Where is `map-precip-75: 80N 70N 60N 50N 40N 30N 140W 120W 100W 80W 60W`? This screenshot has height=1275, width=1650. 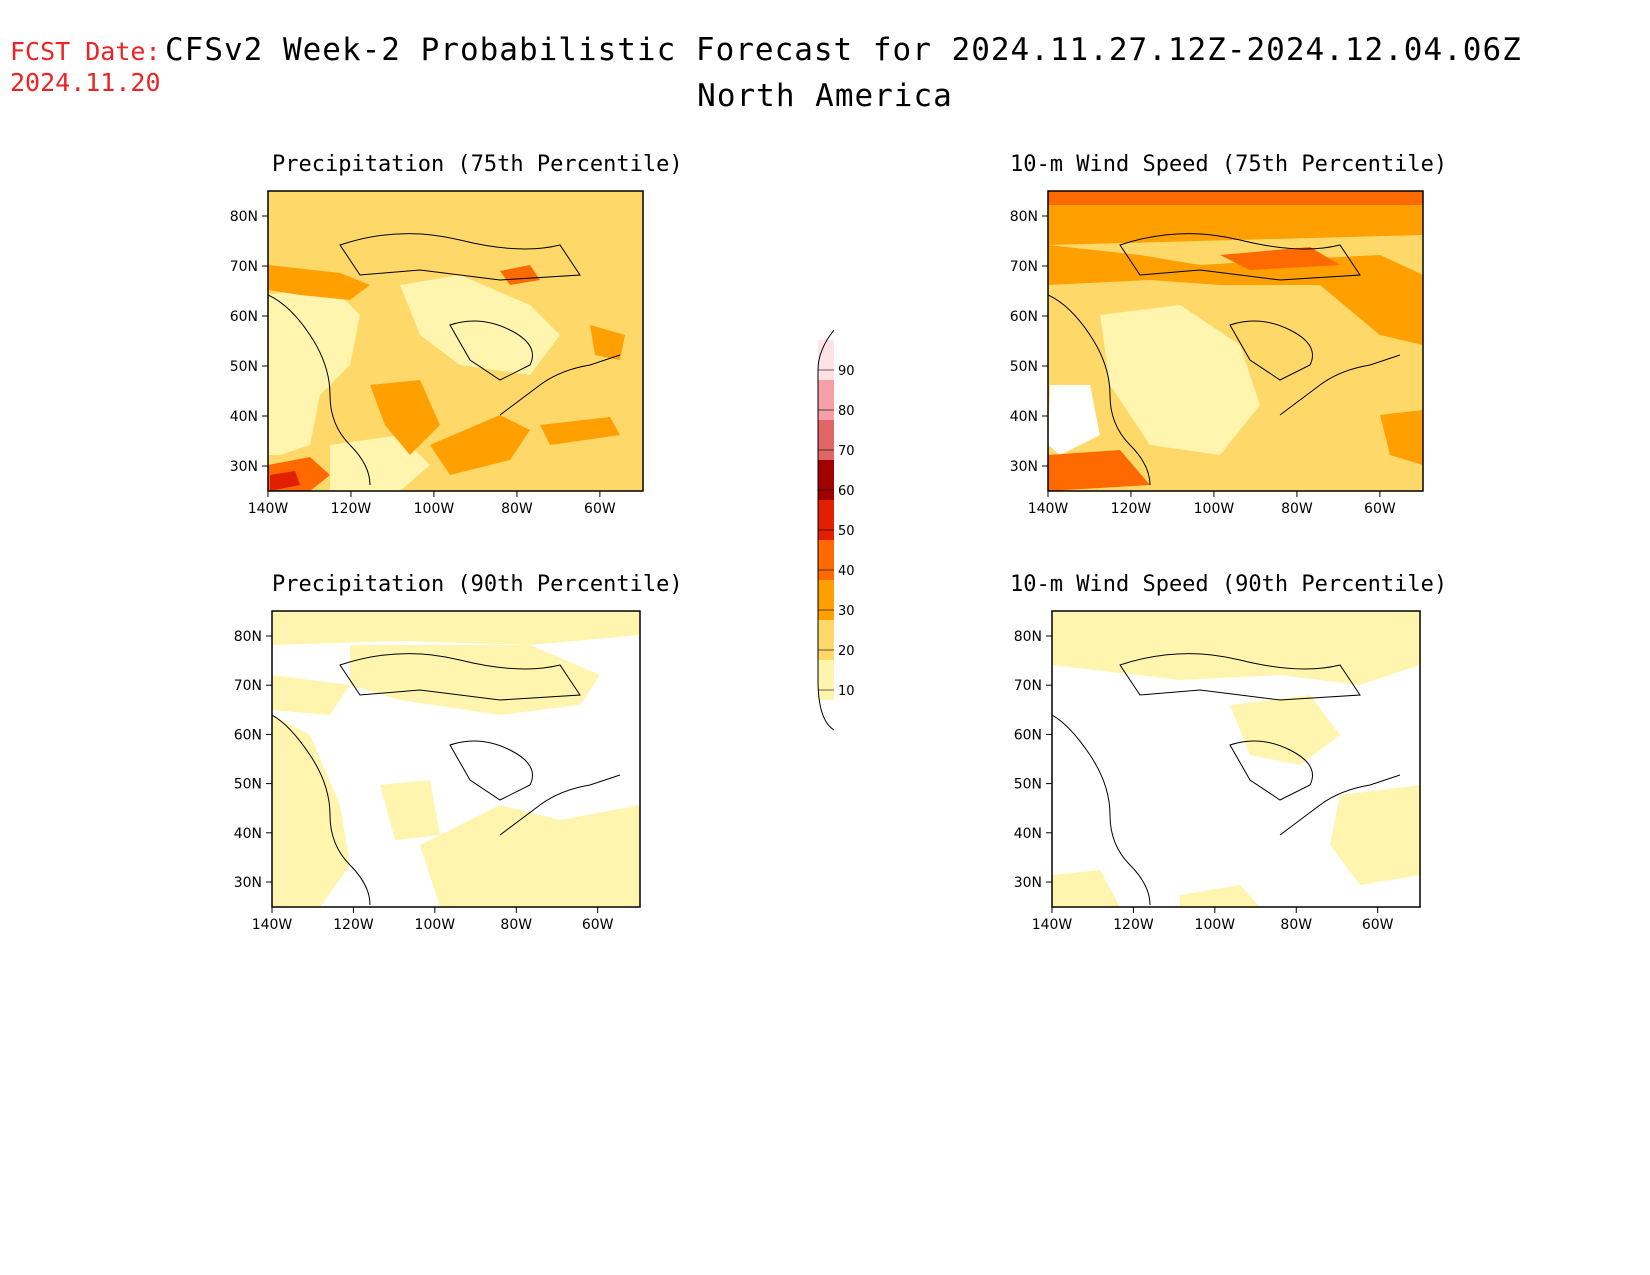
map-precip-75: 80N 70N 60N 50N 40N 30N 140W 120W 100W 80W 60W is located at coordinates (437, 353).